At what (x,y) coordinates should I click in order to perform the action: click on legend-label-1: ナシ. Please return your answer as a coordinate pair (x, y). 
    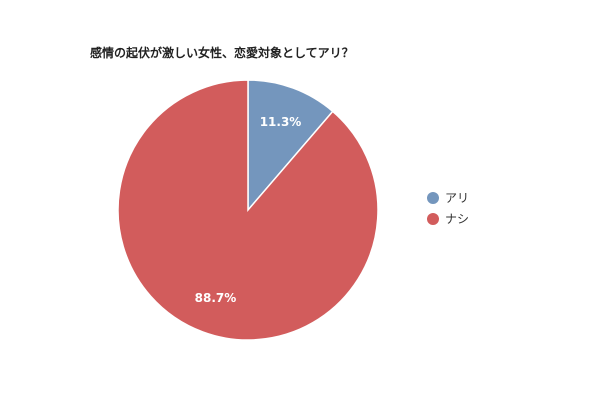
    Looking at the image, I should click on (457, 219).